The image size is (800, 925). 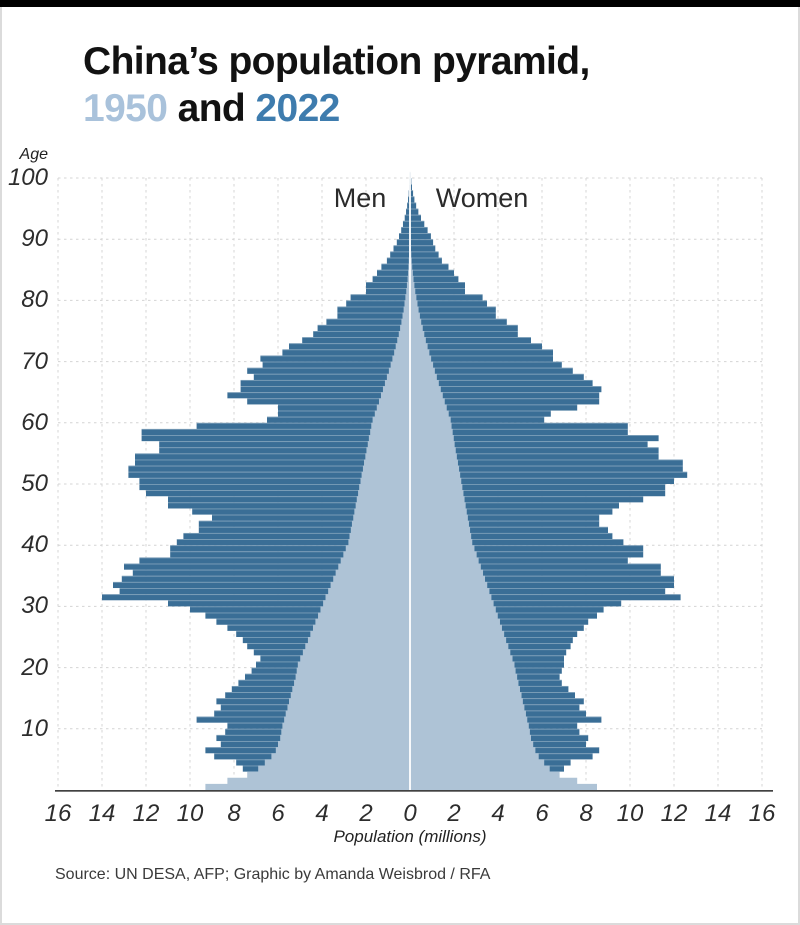 I want to click on age-tick-label: 30, so click(x=34, y=605).